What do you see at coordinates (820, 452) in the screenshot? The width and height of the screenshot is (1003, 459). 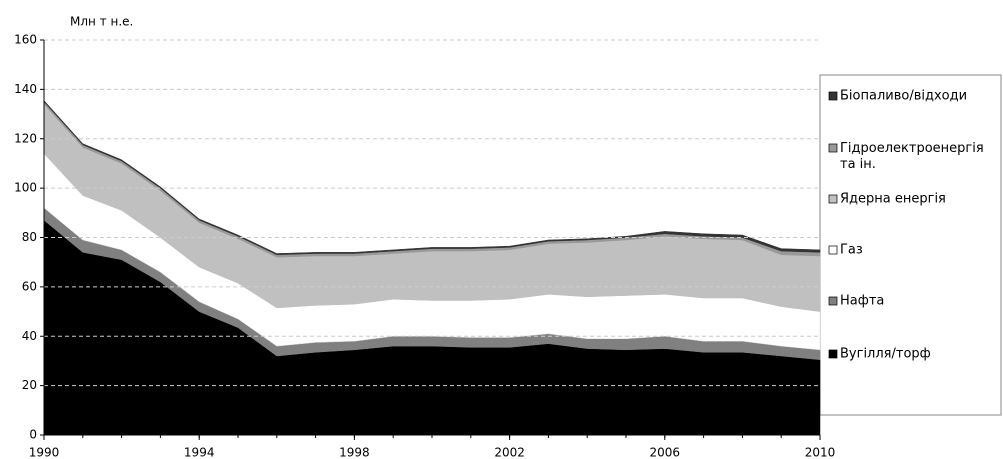 I see `x-tick-label: 2010` at bounding box center [820, 452].